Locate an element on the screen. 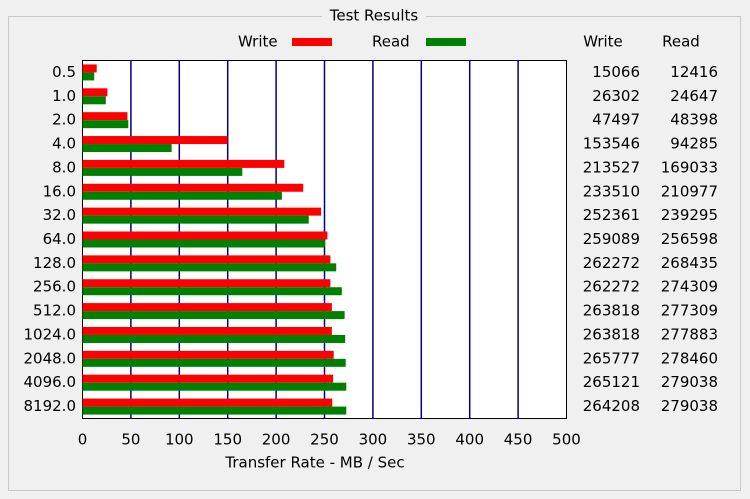 The height and width of the screenshot is (499, 750). table-cell: 264208 is located at coordinates (611, 406).